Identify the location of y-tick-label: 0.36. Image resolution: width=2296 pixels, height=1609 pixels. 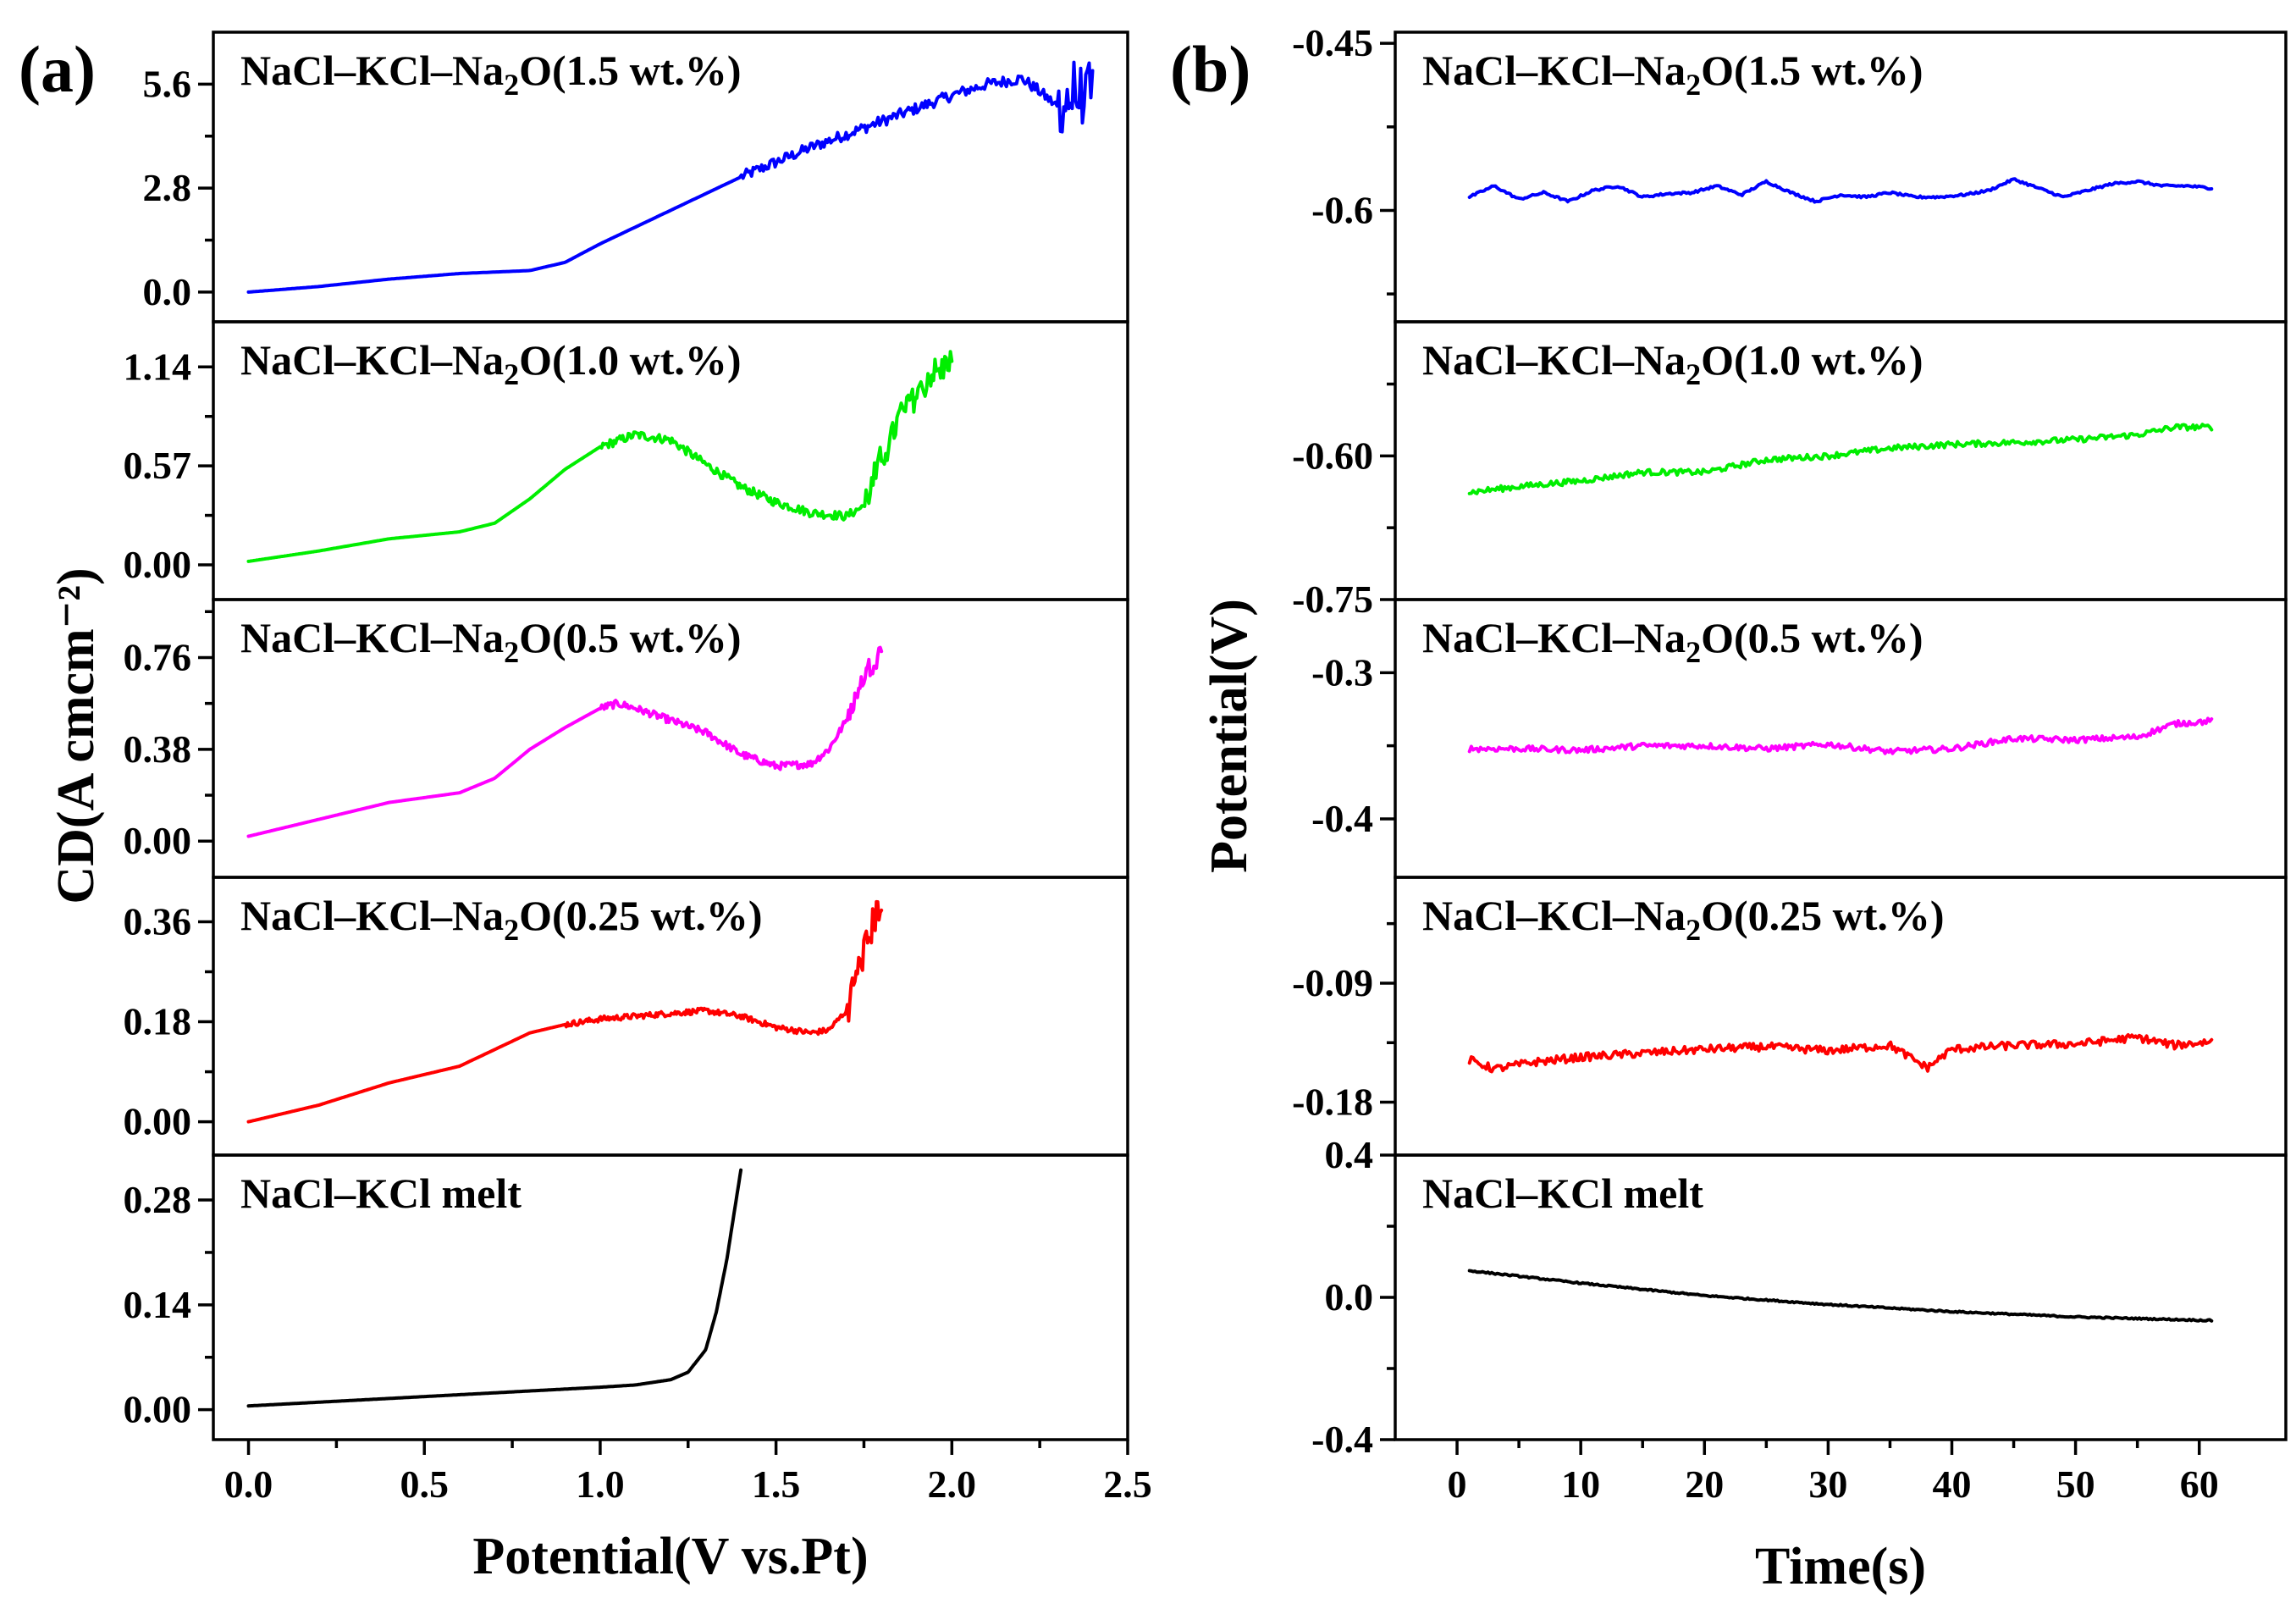
(158, 921).